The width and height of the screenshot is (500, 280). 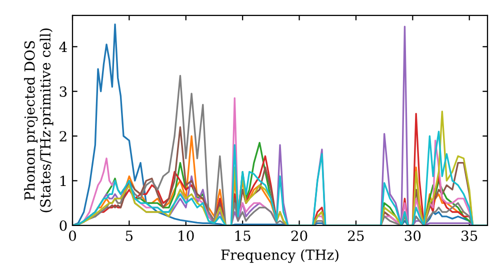 I want to click on y-tick-label: 2, so click(x=63, y=136).